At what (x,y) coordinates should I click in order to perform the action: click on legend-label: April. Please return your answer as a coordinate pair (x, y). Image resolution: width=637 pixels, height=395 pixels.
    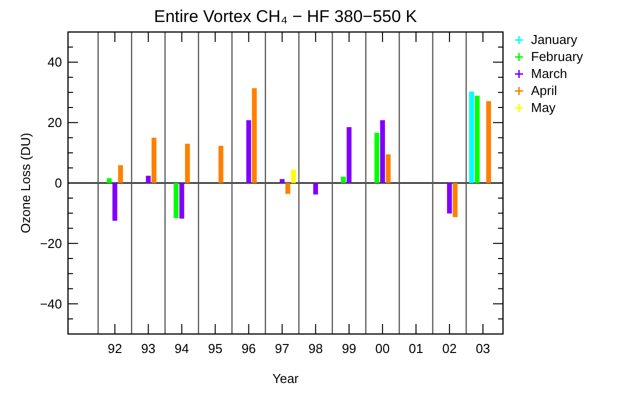
    Looking at the image, I should click on (544, 90).